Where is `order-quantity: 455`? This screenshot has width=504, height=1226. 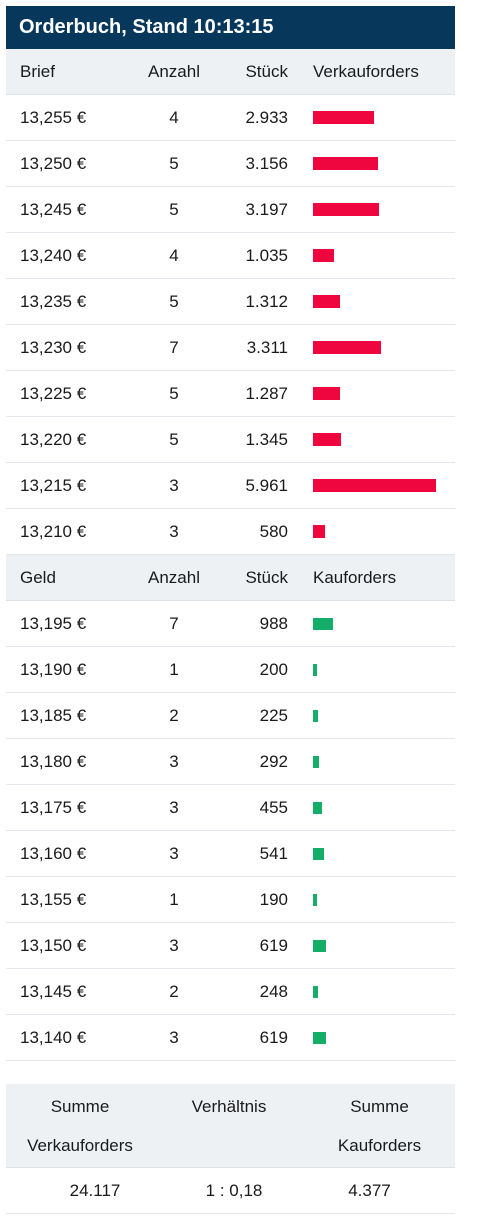 order-quantity: 455 is located at coordinates (273, 807).